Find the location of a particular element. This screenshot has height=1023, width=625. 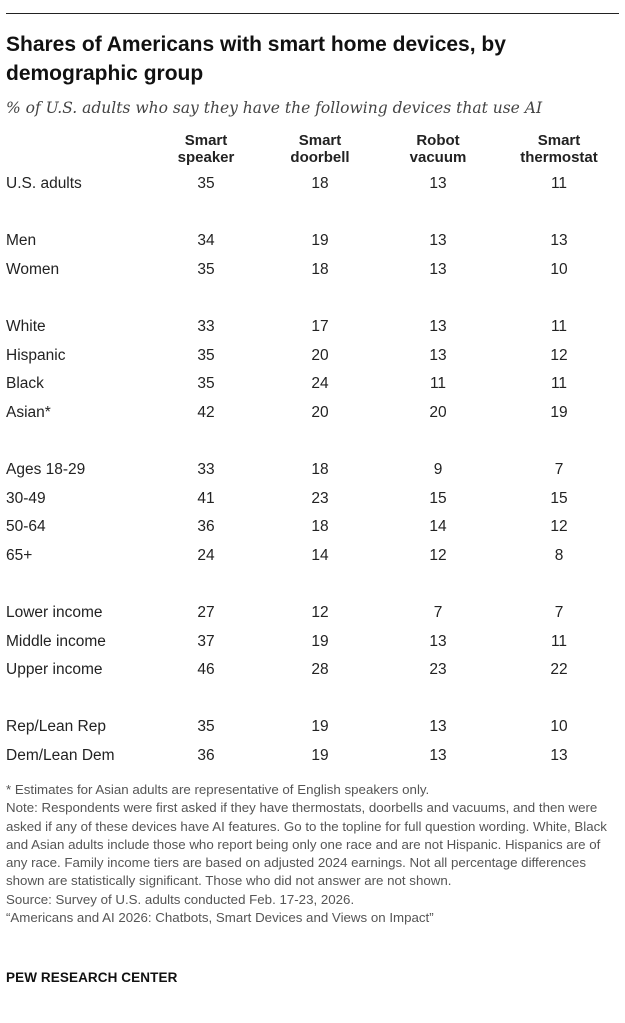

data-cell-speaker: 37 is located at coordinates (206, 641).